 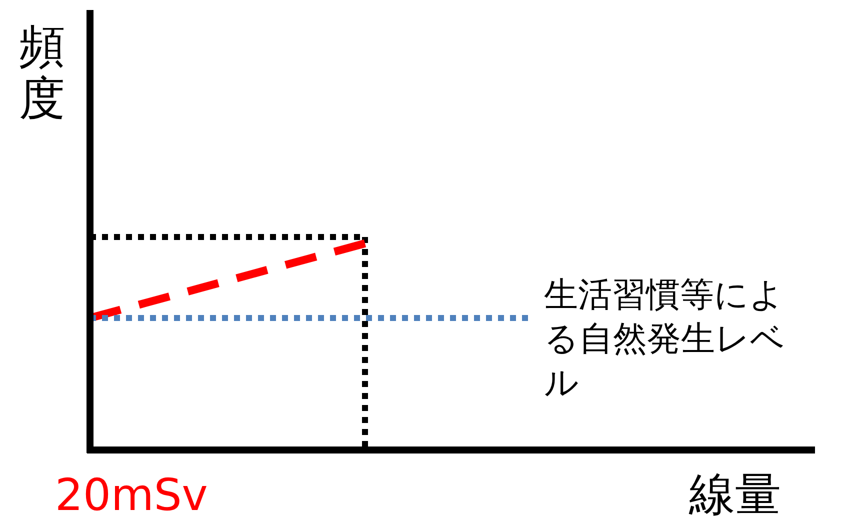 What do you see at coordinates (561, 382) in the screenshot?
I see `series-label: ル` at bounding box center [561, 382].